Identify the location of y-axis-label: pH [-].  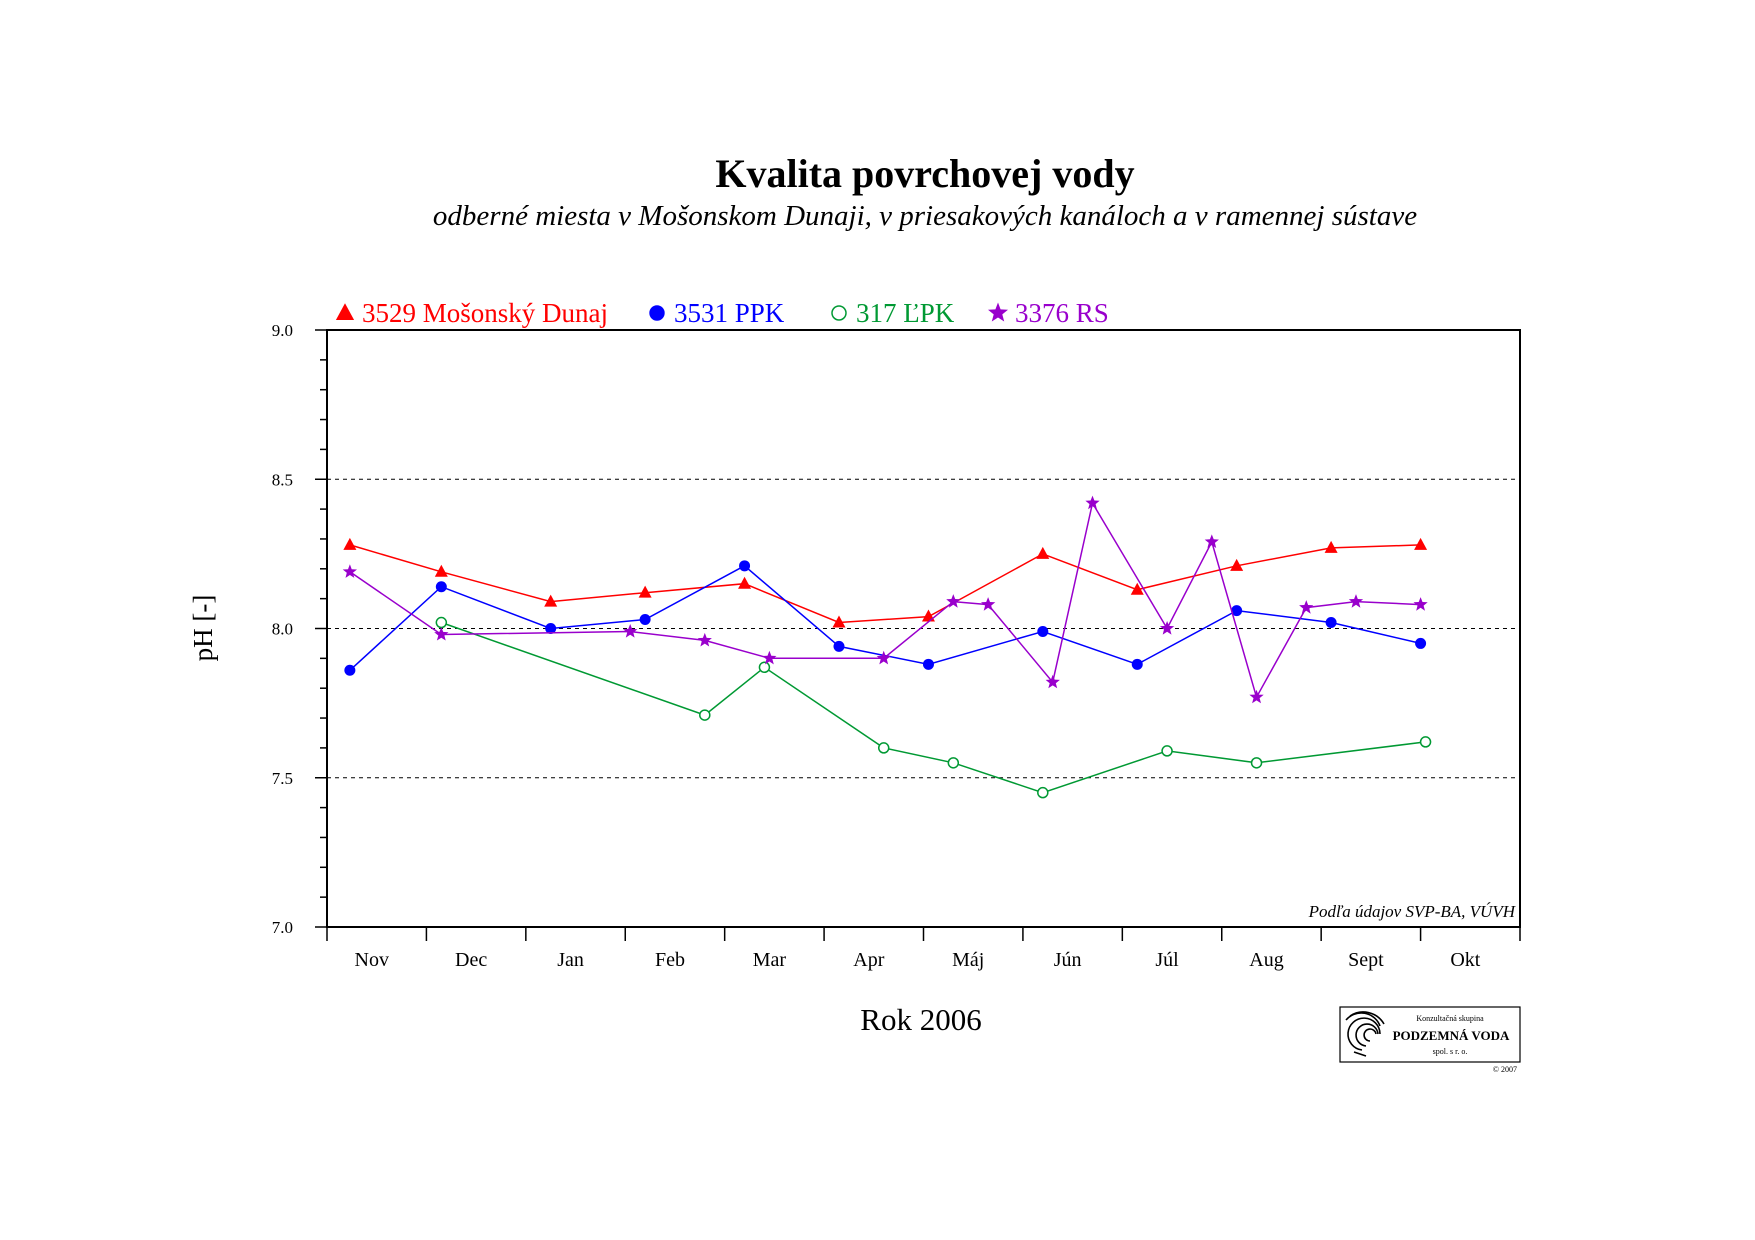
(203, 628).